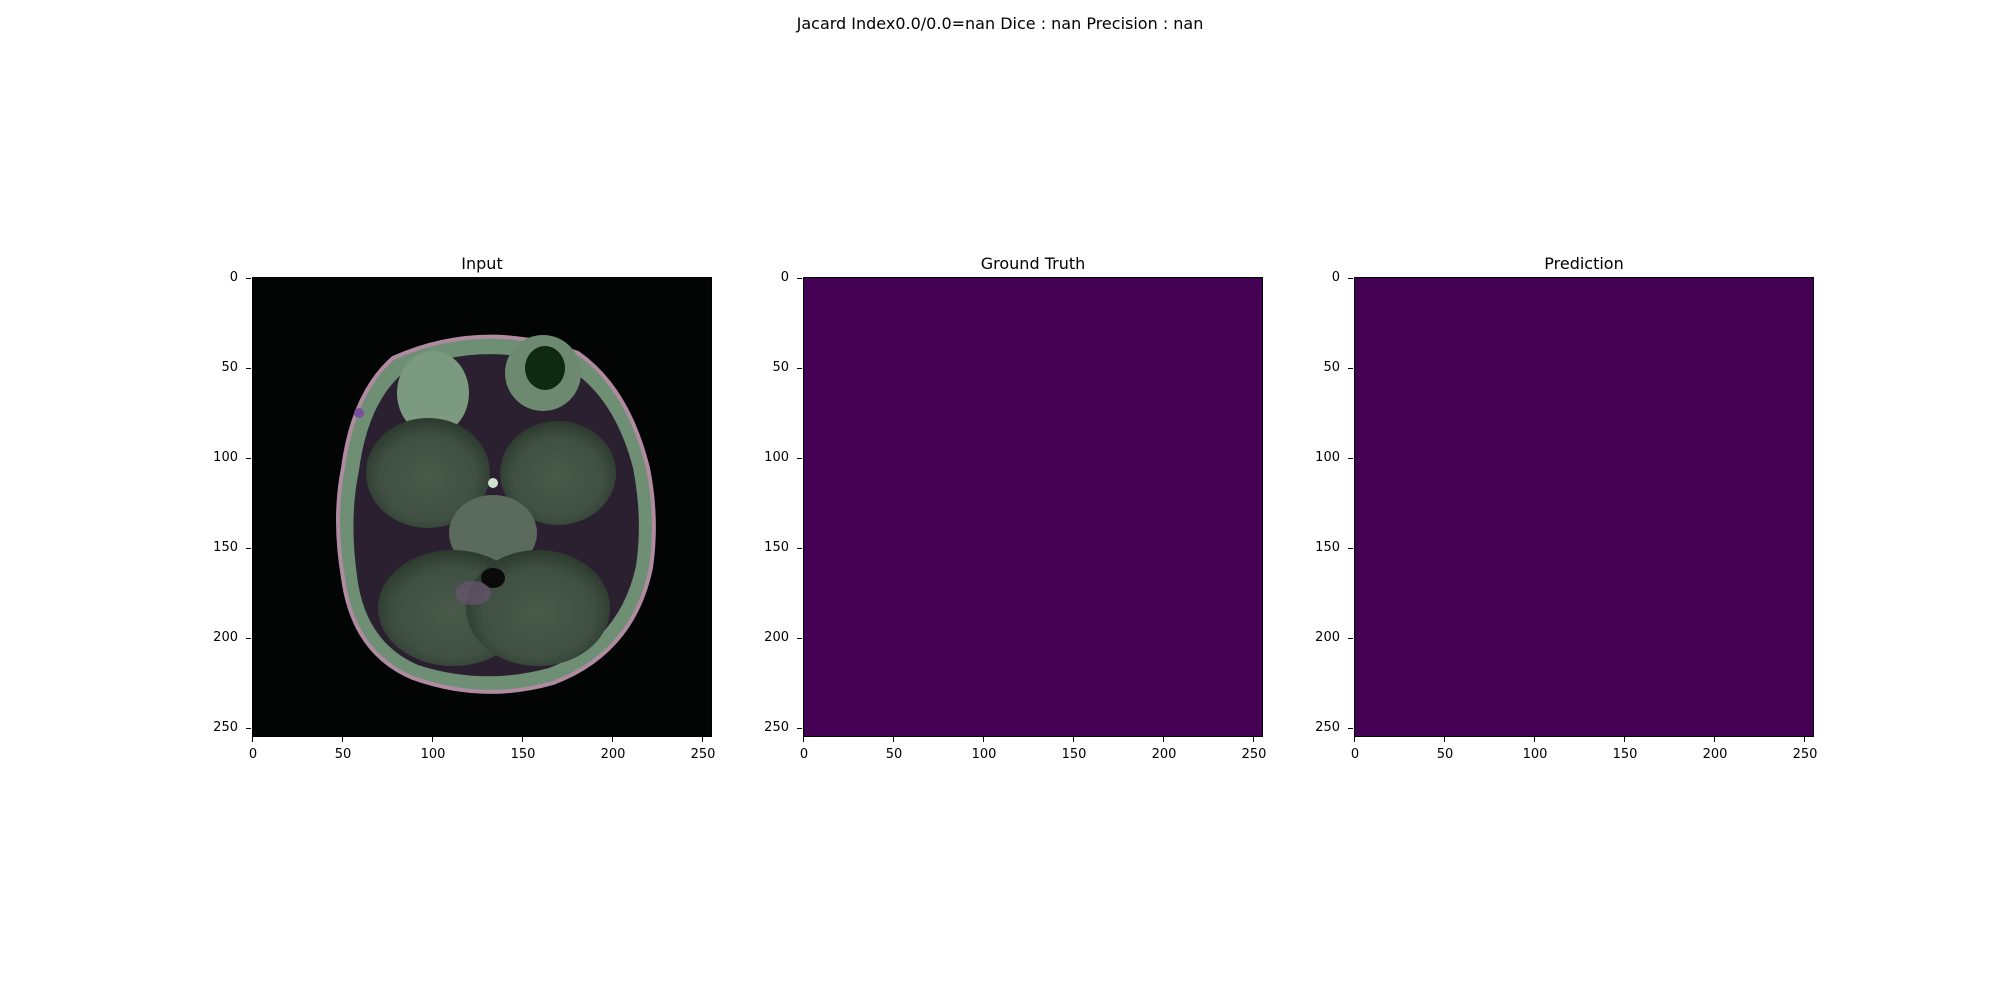 This screenshot has width=2000, height=1000. Describe the element at coordinates (1584, 507) in the screenshot. I see `prediction-mask-axes` at that location.